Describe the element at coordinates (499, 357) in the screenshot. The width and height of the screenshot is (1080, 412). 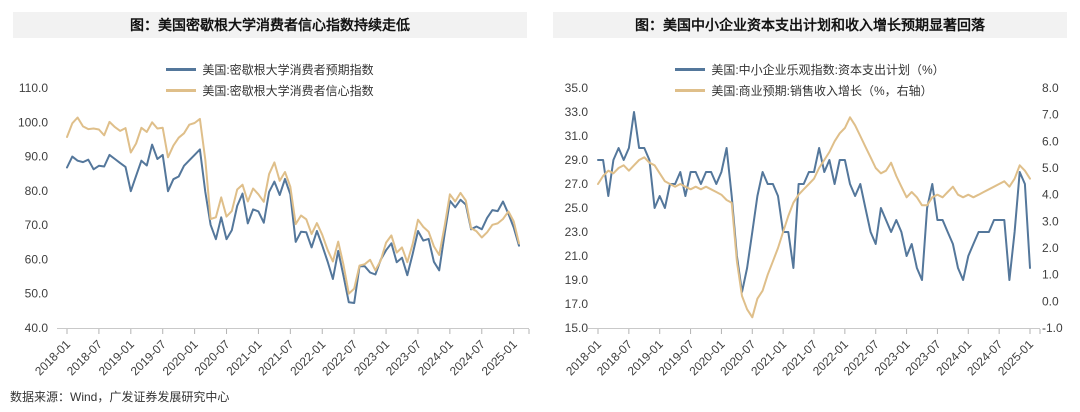
I see `x-axis-tick-label: 2025-01` at that location.